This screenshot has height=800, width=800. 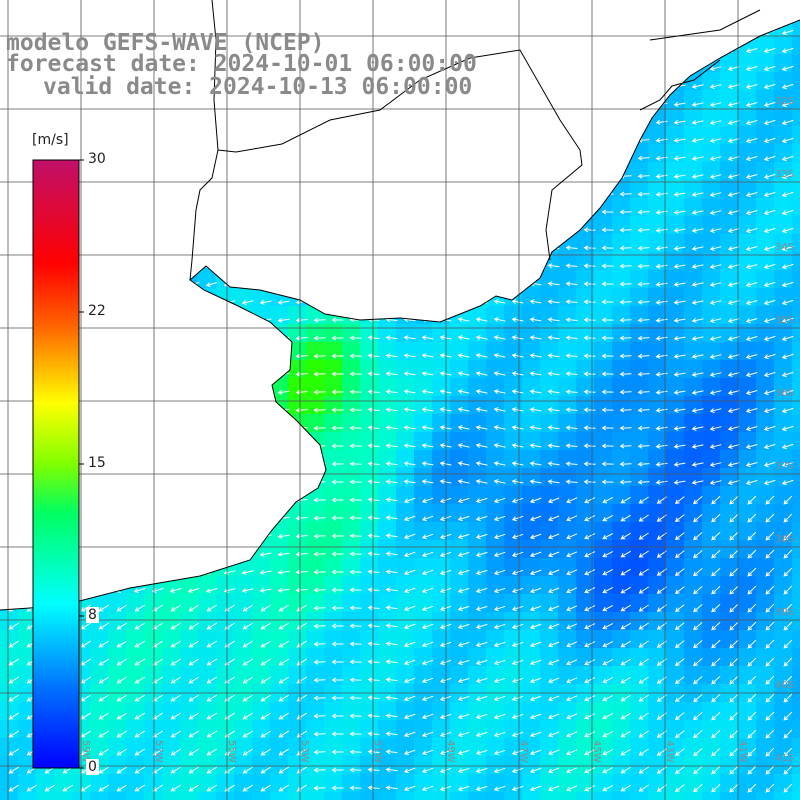 I want to click on forecast-date: forecast date: 2024-10-01 06:00:00, so click(x=241, y=64).